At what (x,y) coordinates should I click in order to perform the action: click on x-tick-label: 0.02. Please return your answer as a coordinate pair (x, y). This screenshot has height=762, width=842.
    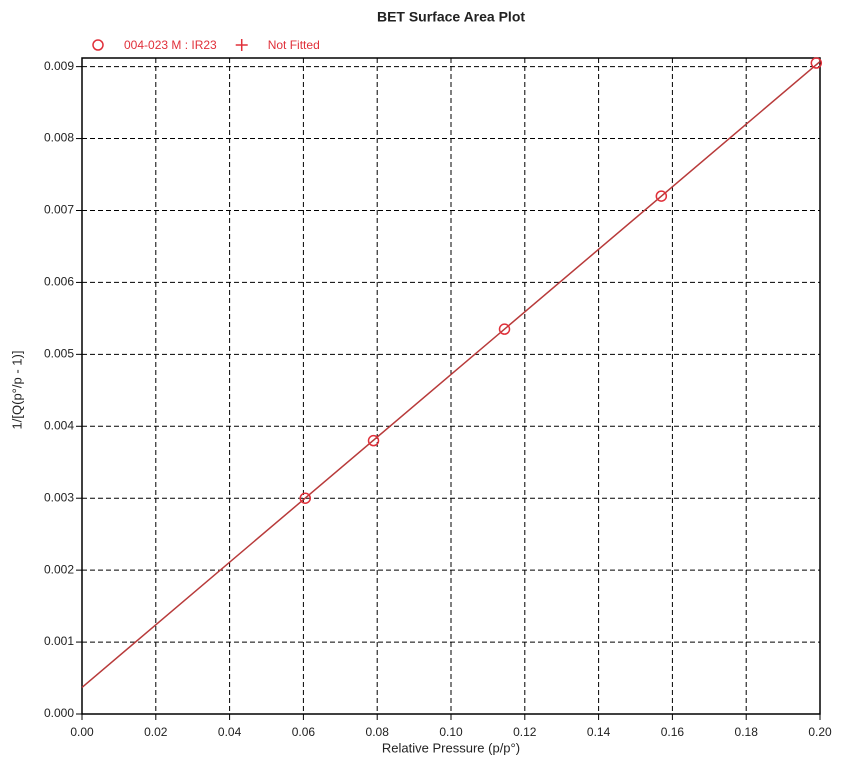
    Looking at the image, I should click on (156, 732).